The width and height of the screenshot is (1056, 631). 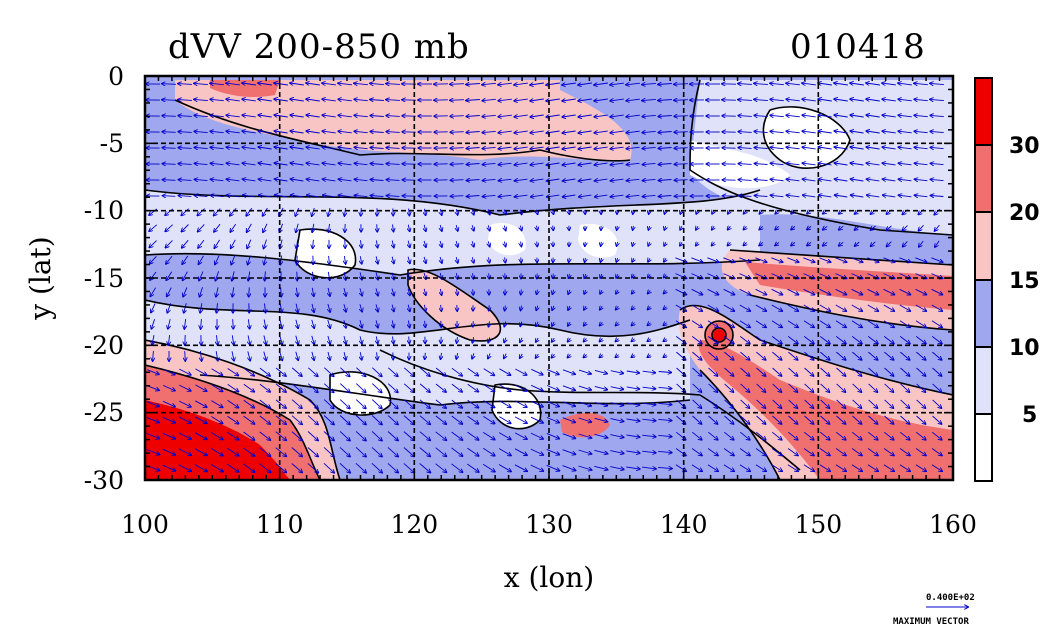 I want to click on colorbar: 30 20 15 10 5, so click(x=1007, y=279).